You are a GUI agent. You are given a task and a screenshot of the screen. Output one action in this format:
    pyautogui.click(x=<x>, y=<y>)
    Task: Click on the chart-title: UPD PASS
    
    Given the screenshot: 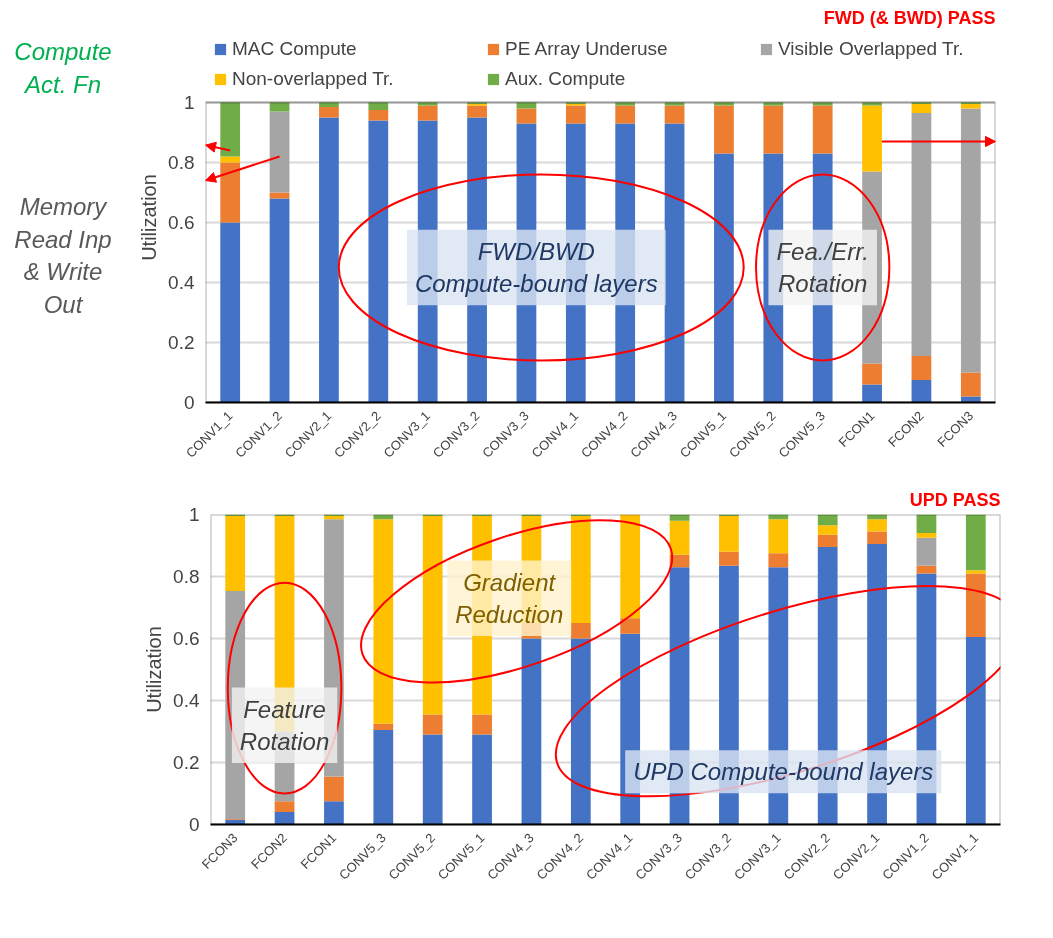 What is the action you would take?
    pyautogui.click(x=955, y=499)
    